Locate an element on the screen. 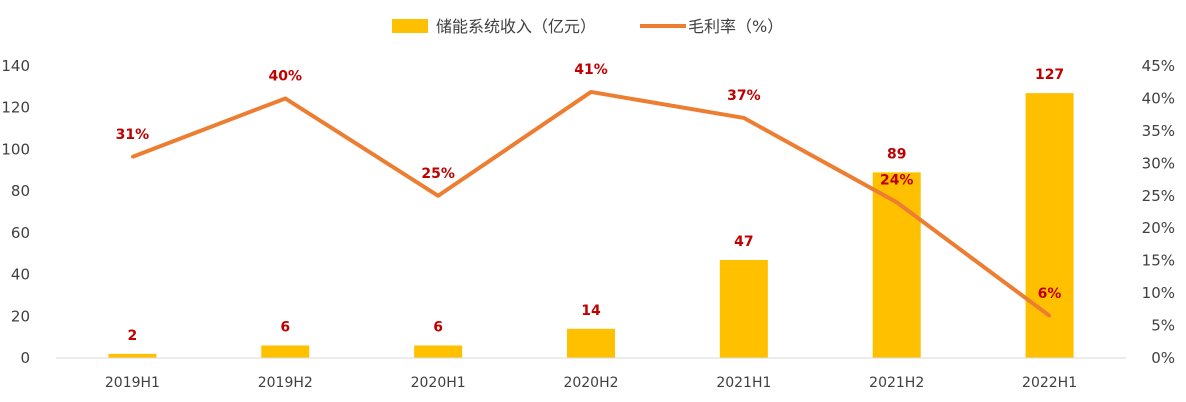 The height and width of the screenshot is (402, 1186). legend-item-bar: 储能系统收入（亿元） is located at coordinates (494, 26).